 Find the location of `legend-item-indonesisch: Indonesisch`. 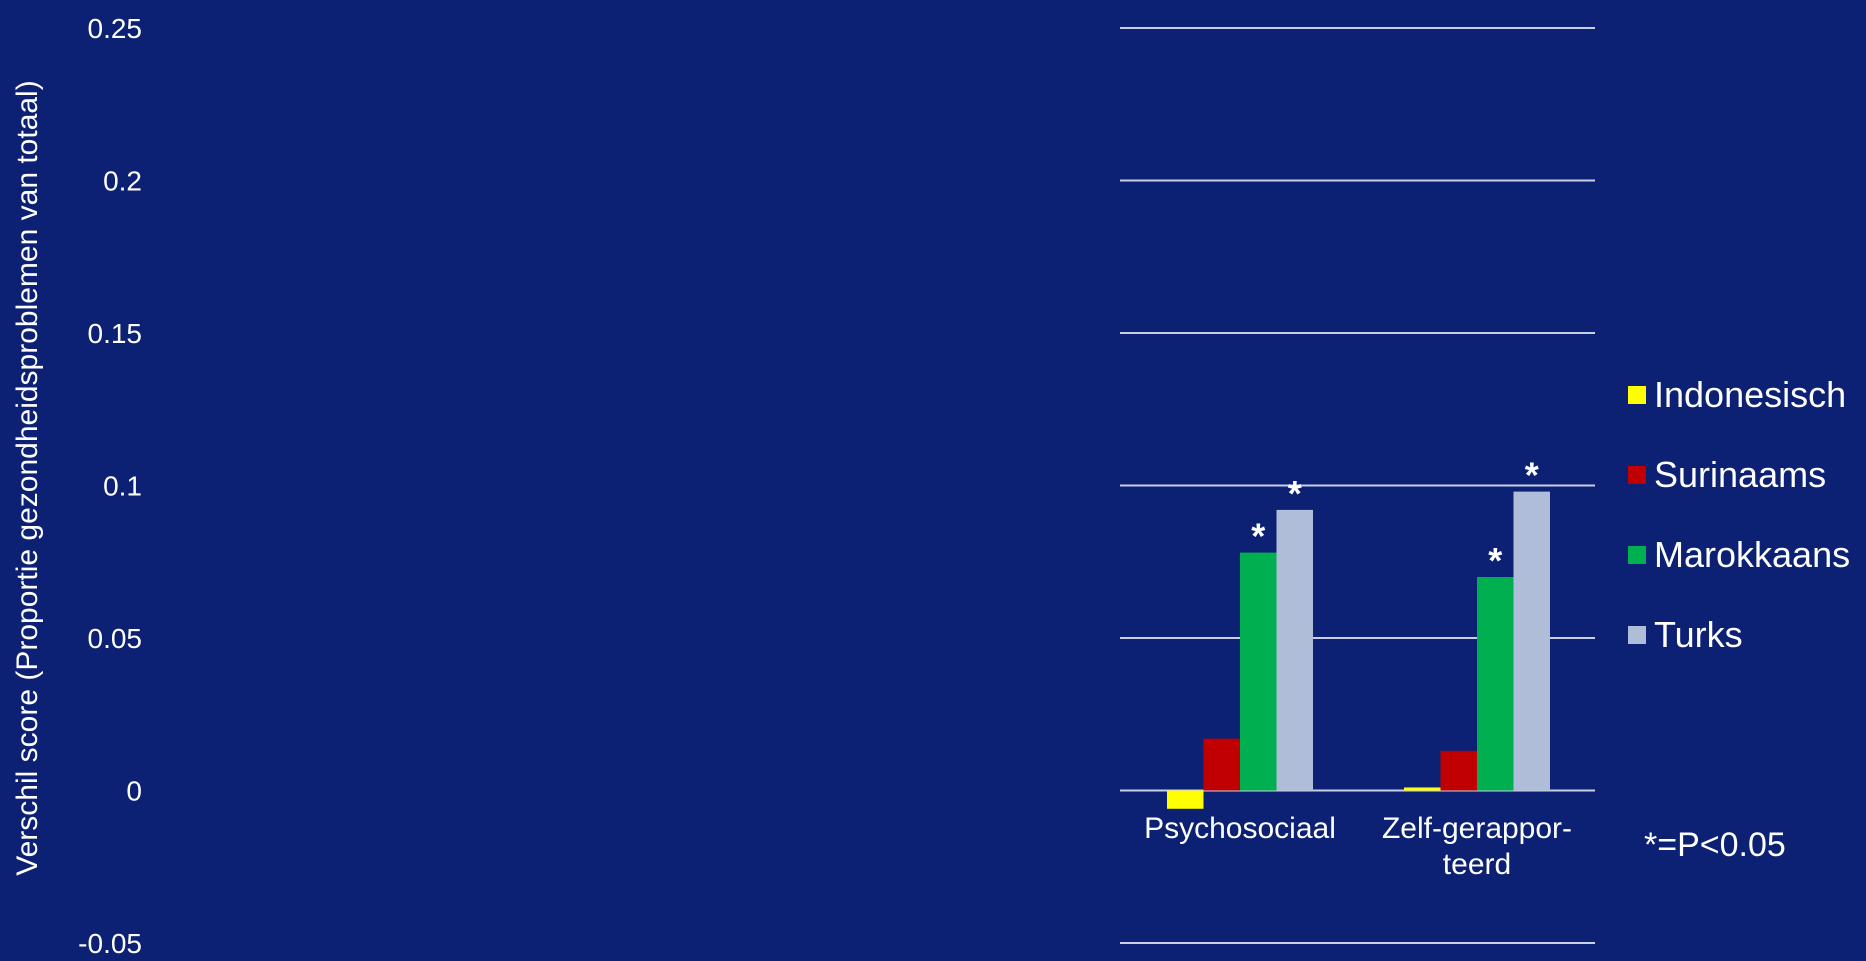

legend-item-indonesisch: Indonesisch is located at coordinates (1739, 395).